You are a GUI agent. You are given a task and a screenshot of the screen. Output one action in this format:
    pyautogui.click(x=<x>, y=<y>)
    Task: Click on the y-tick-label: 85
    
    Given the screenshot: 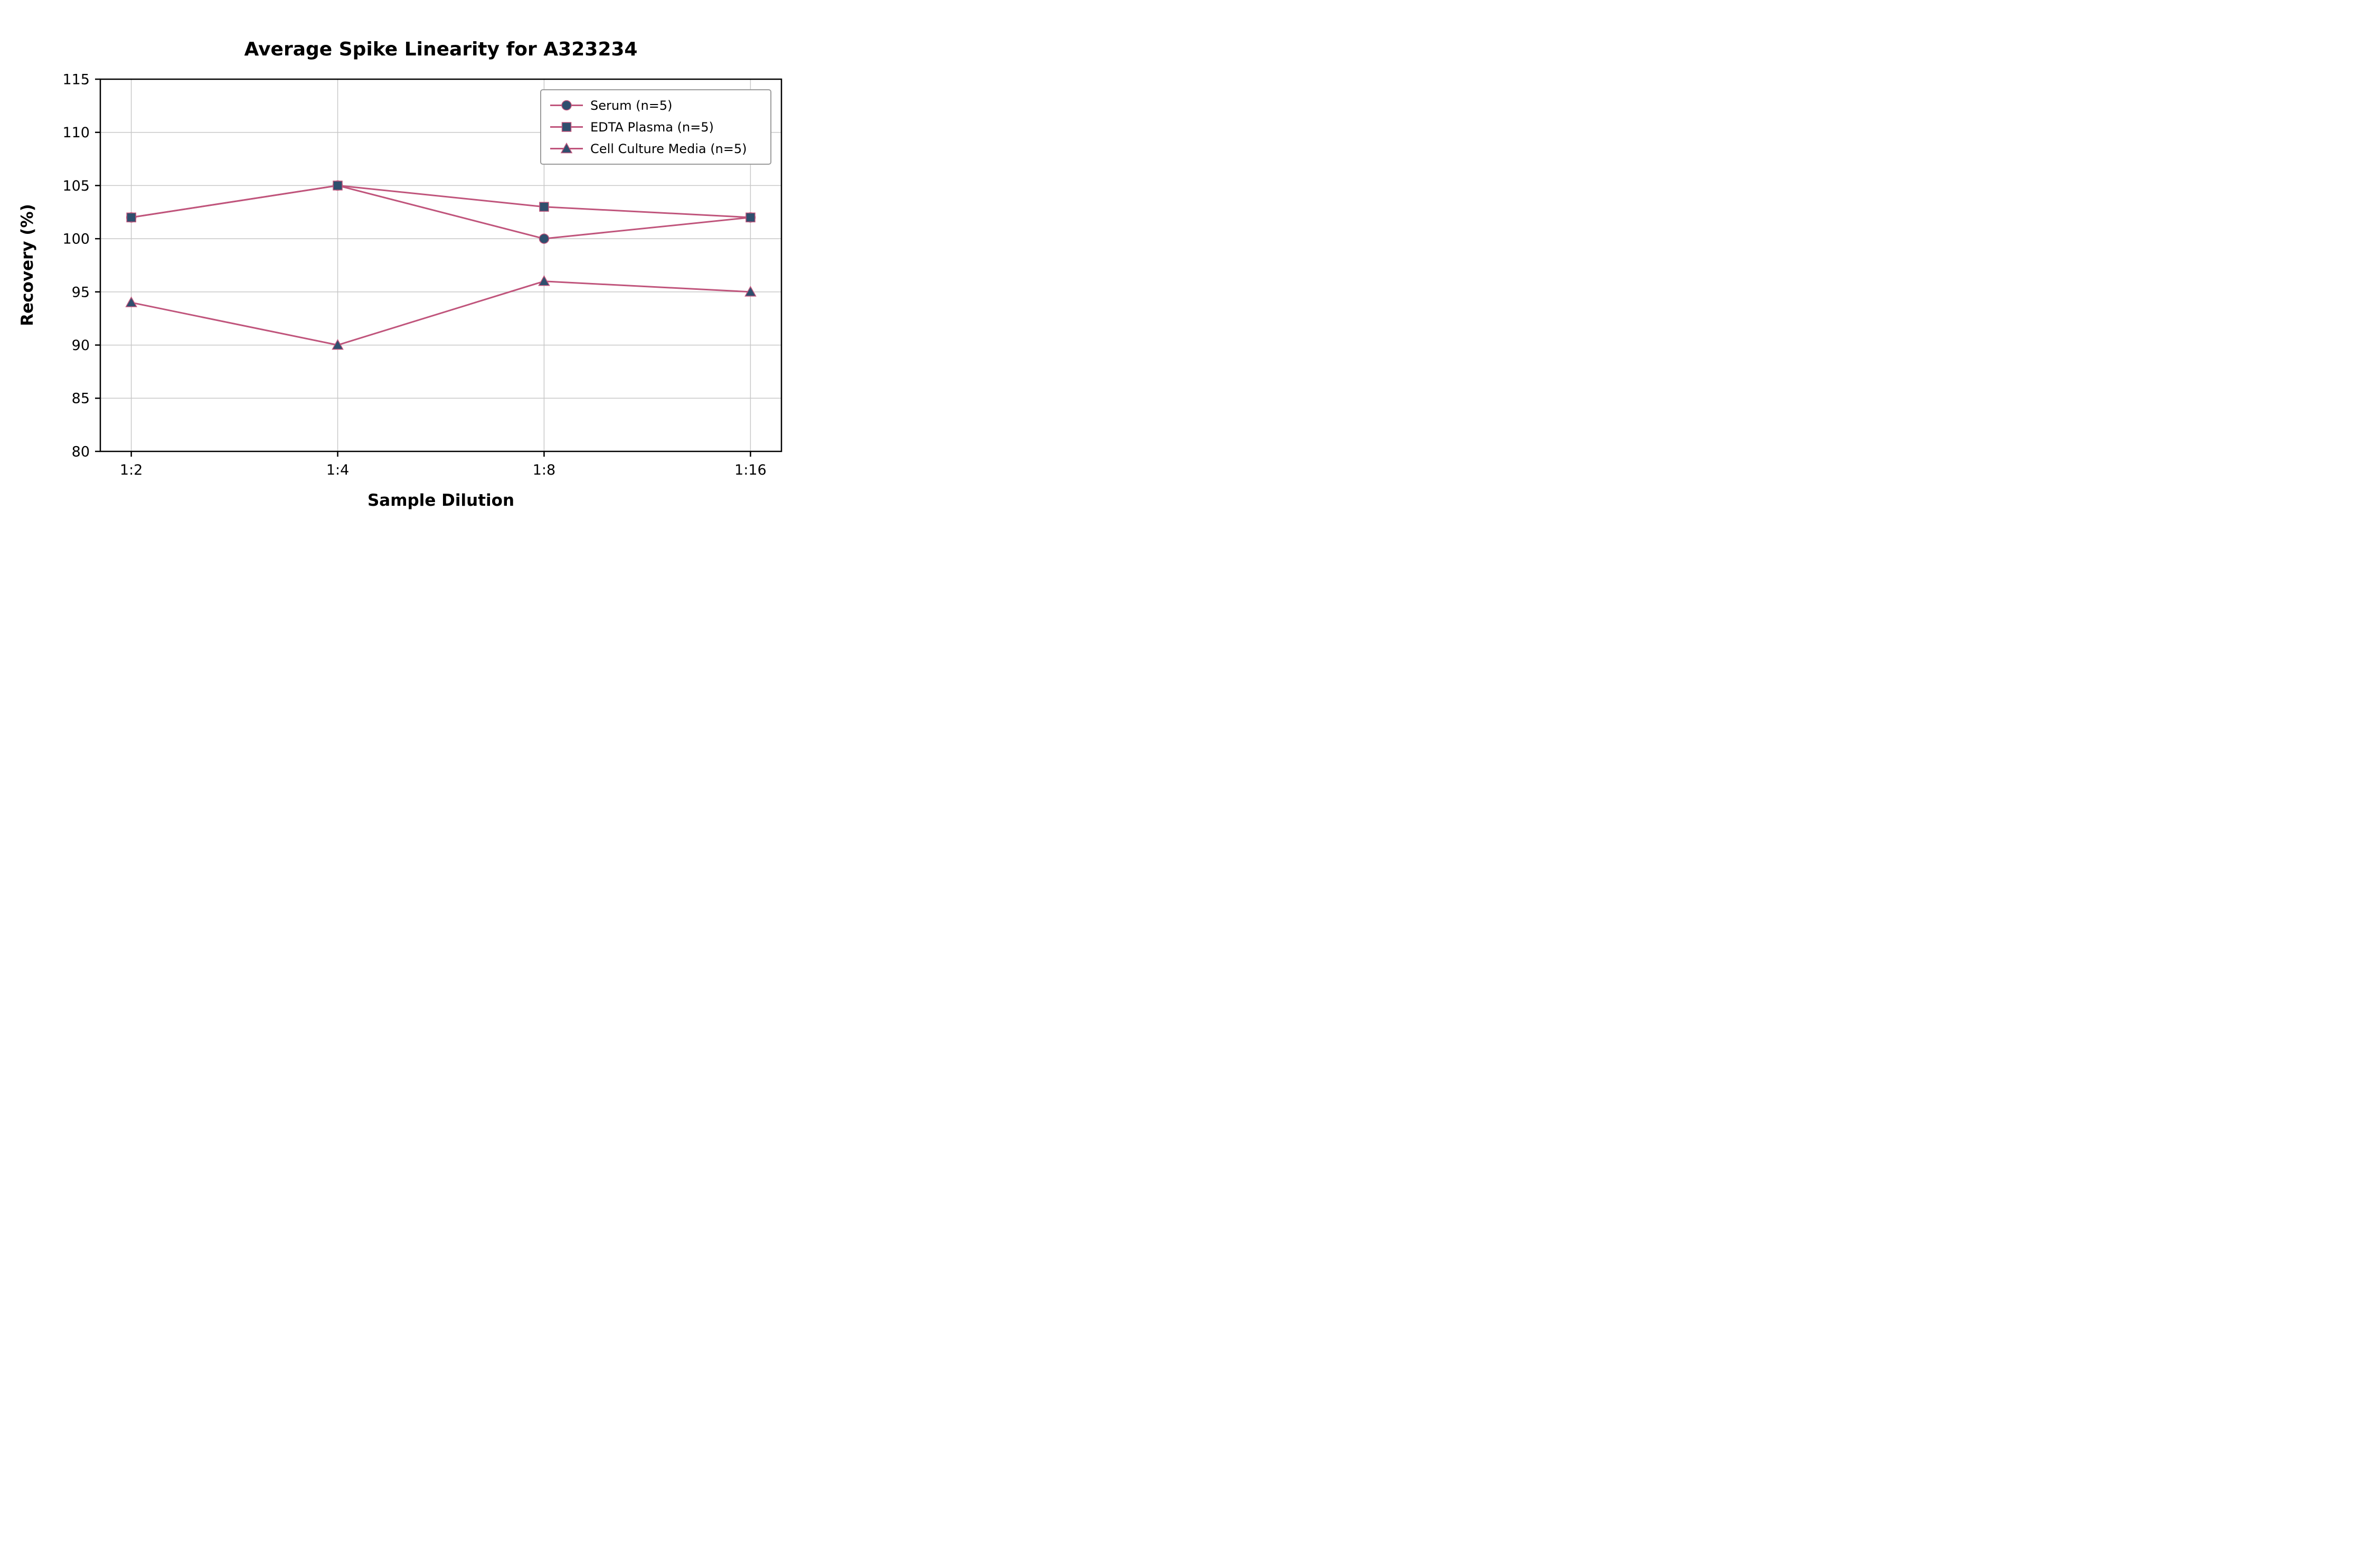 What is the action you would take?
    pyautogui.click(x=81, y=399)
    